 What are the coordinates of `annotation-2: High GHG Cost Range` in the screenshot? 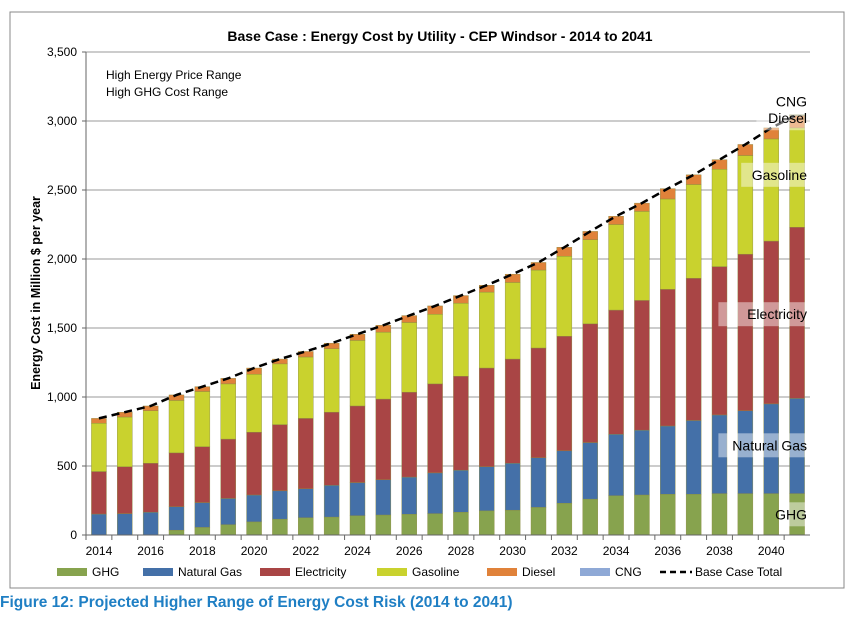 It's located at (167, 92).